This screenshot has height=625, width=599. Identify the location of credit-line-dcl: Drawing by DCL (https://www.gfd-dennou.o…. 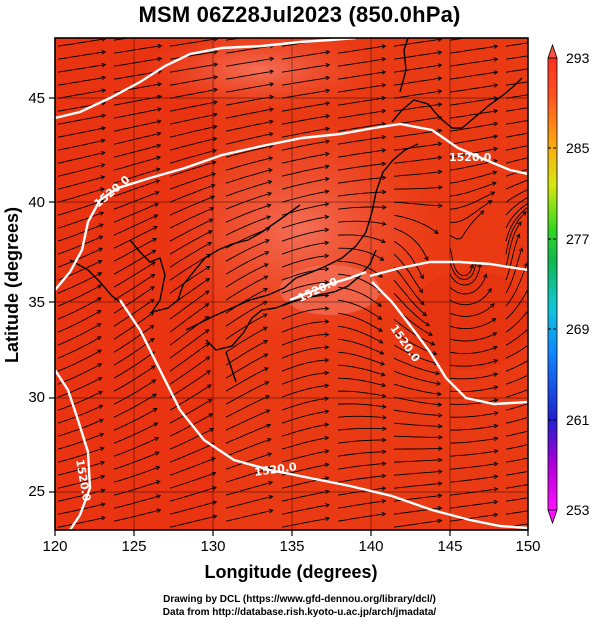
(299, 599).